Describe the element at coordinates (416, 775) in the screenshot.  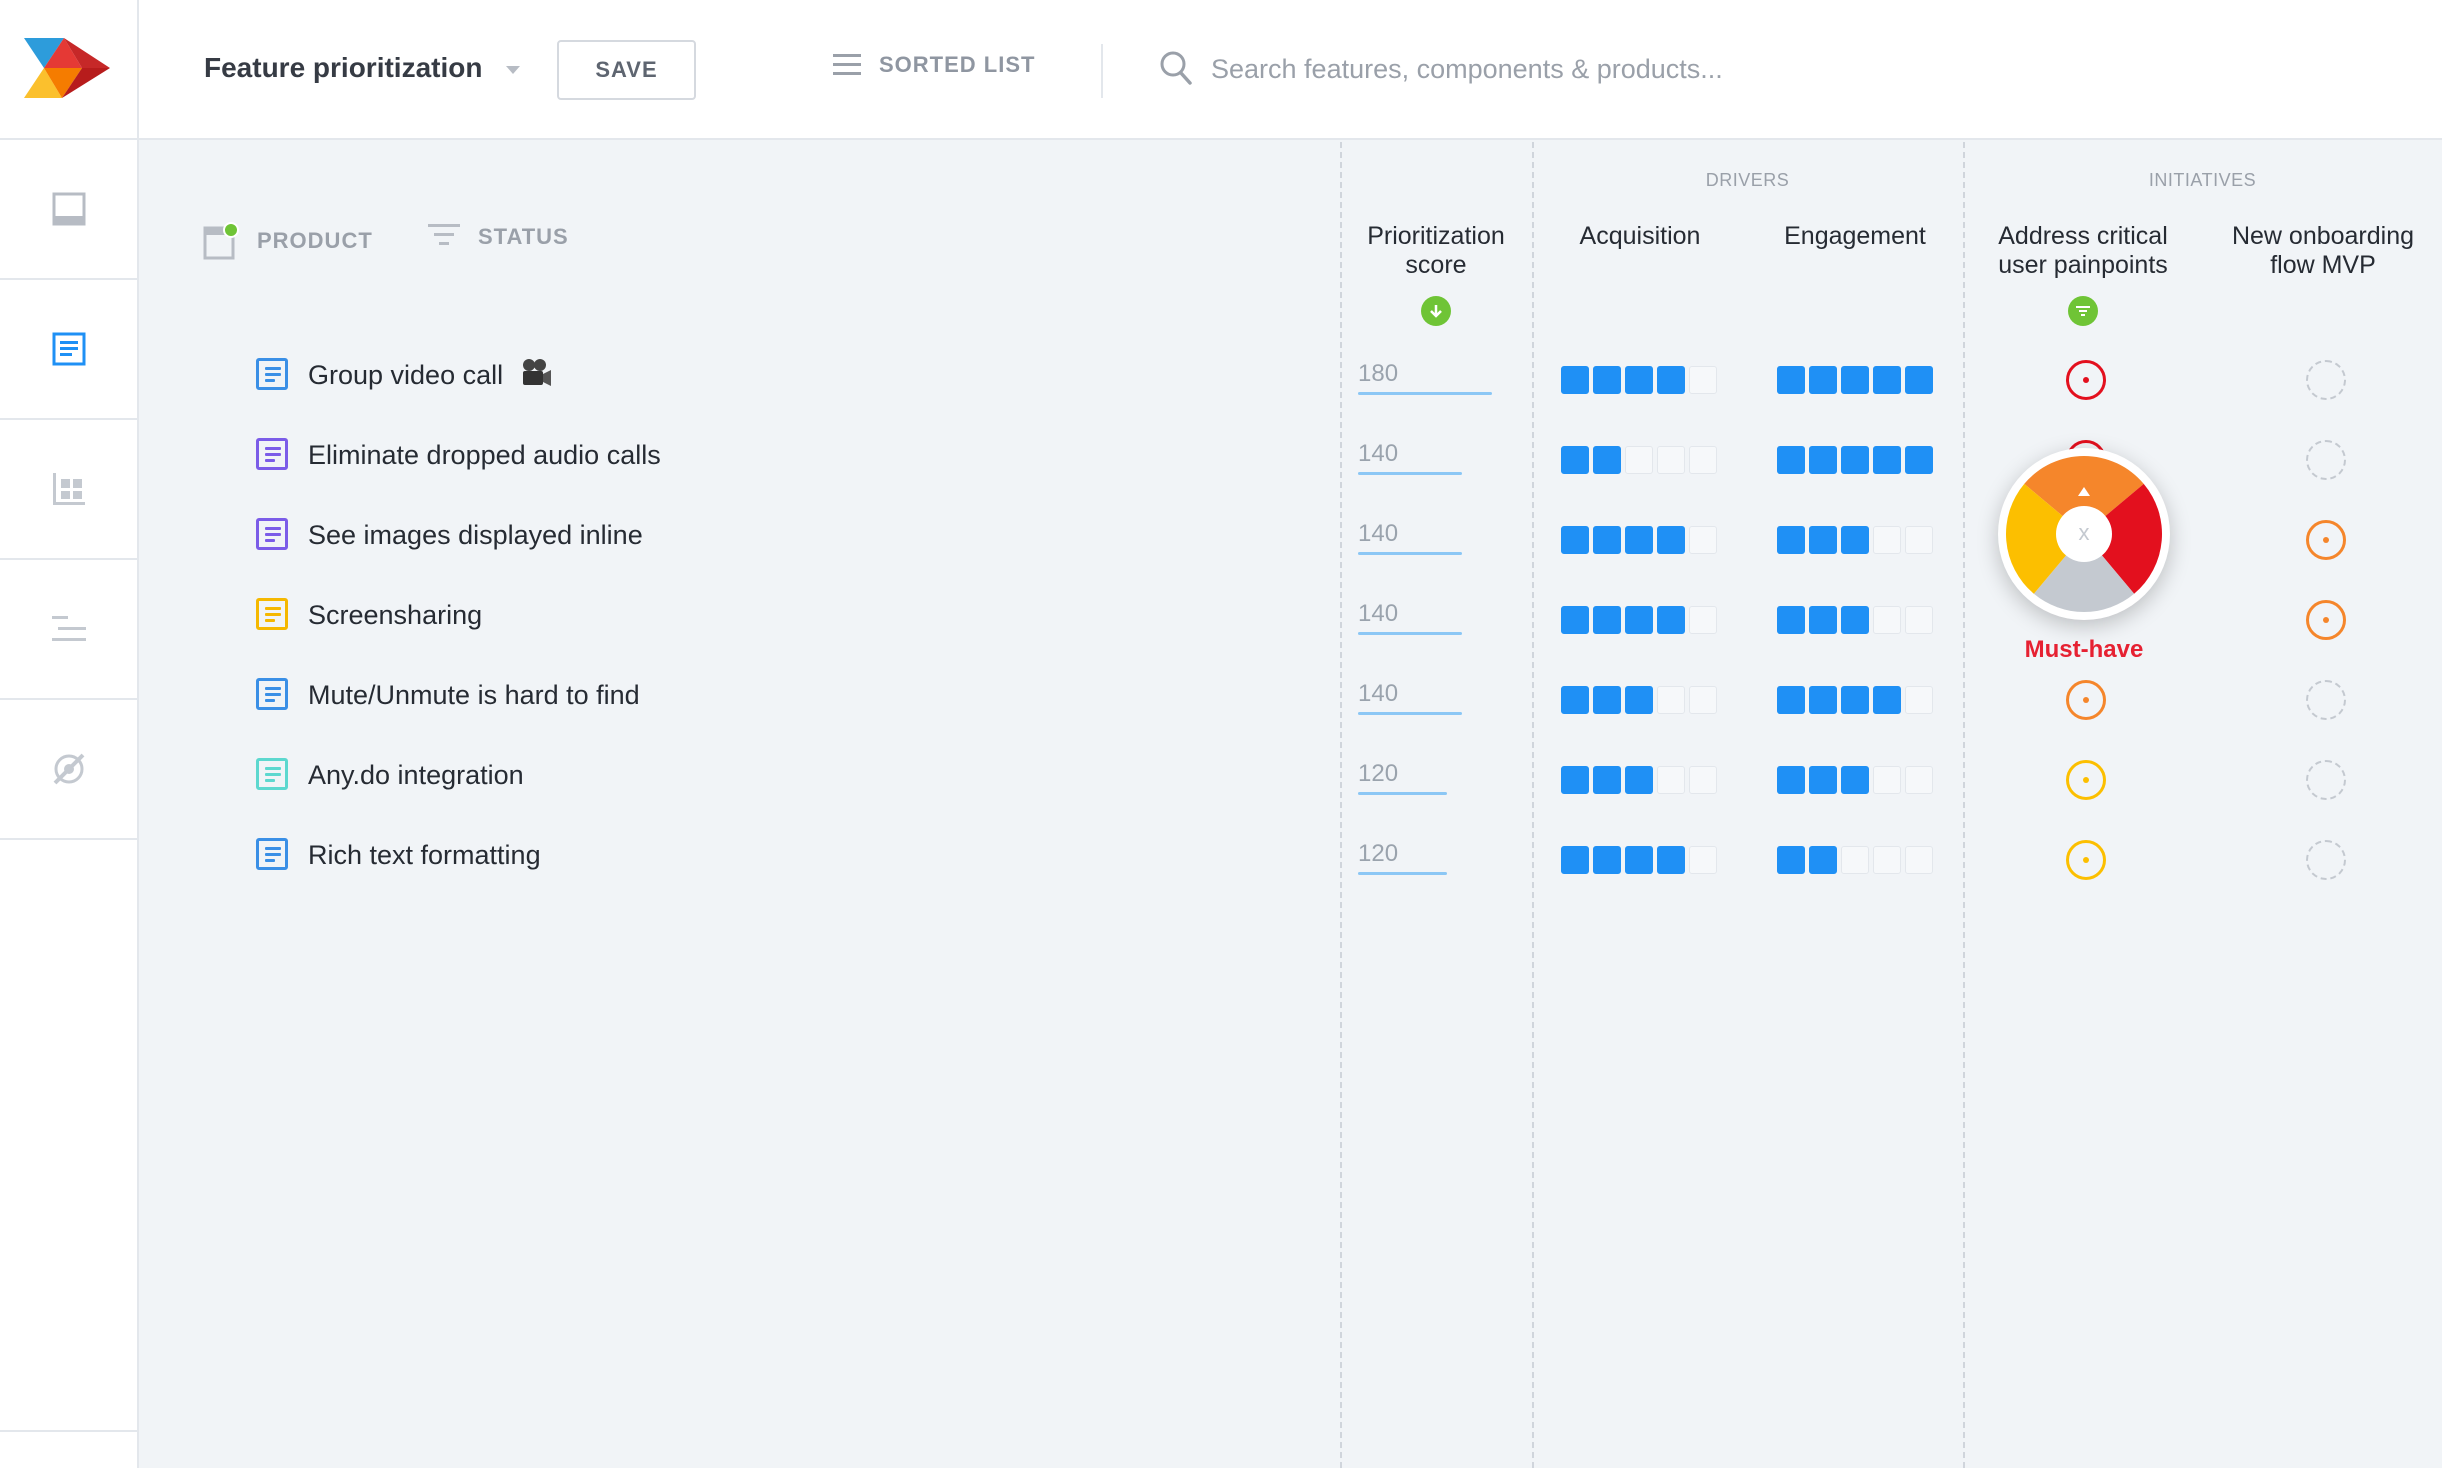
I see `feature-name: Any.do integration` at that location.